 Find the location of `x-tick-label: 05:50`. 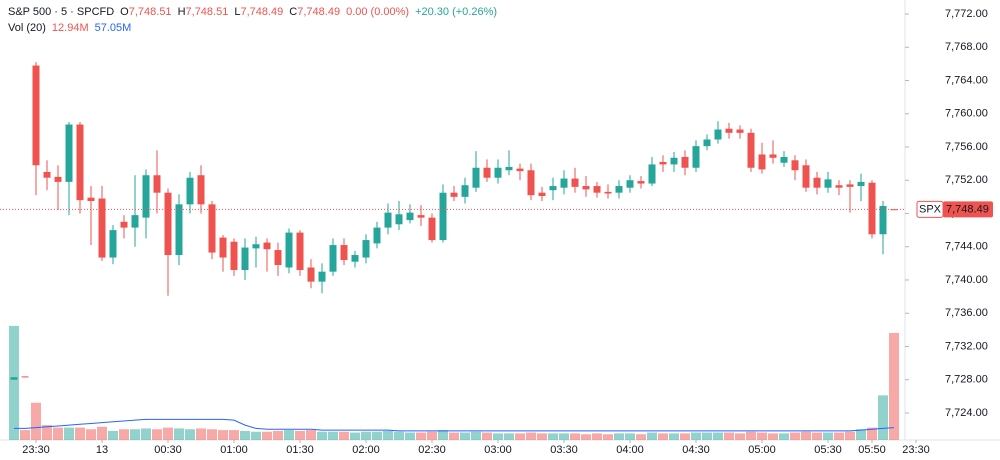

x-tick-label: 05:50 is located at coordinates (872, 450).